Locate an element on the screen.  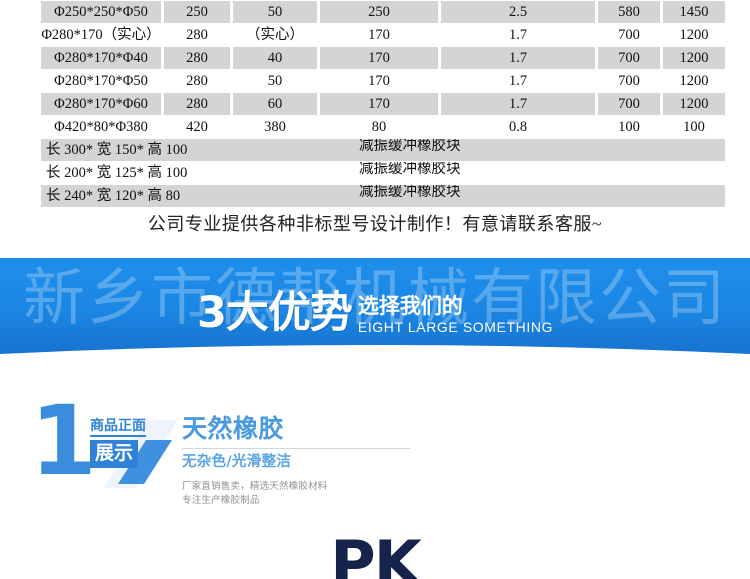
table-cell: 0.8 is located at coordinates (518, 127).